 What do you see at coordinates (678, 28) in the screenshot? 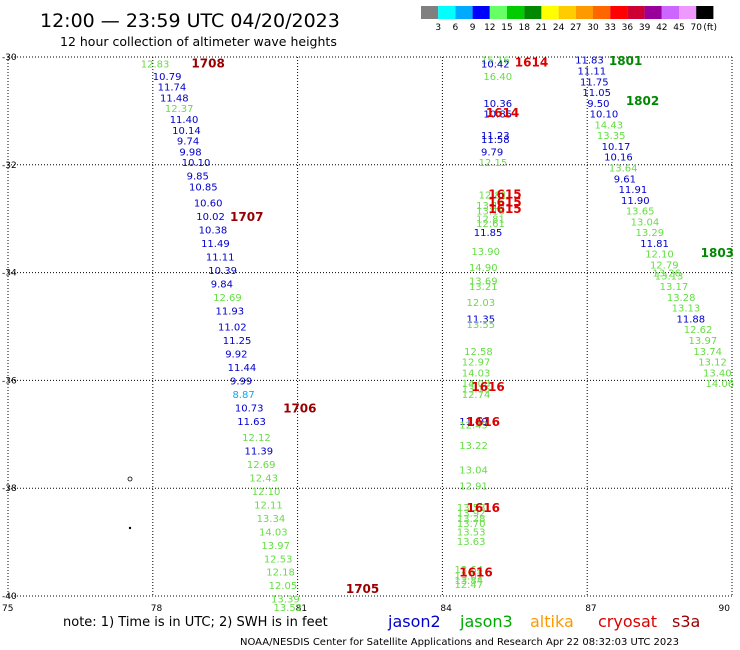
I see `scale-tick-label: 45` at bounding box center [678, 28].